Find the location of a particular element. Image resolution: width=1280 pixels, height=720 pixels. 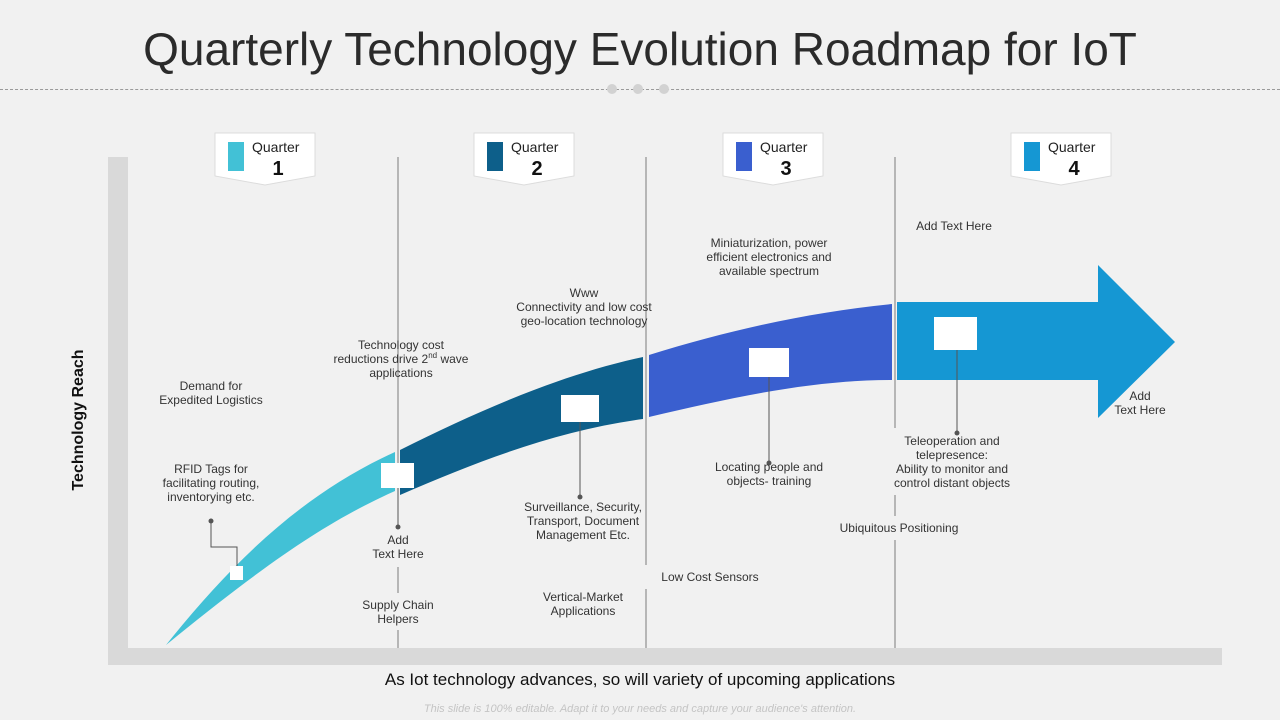

connector-dot-surveillance is located at coordinates (580, 497).